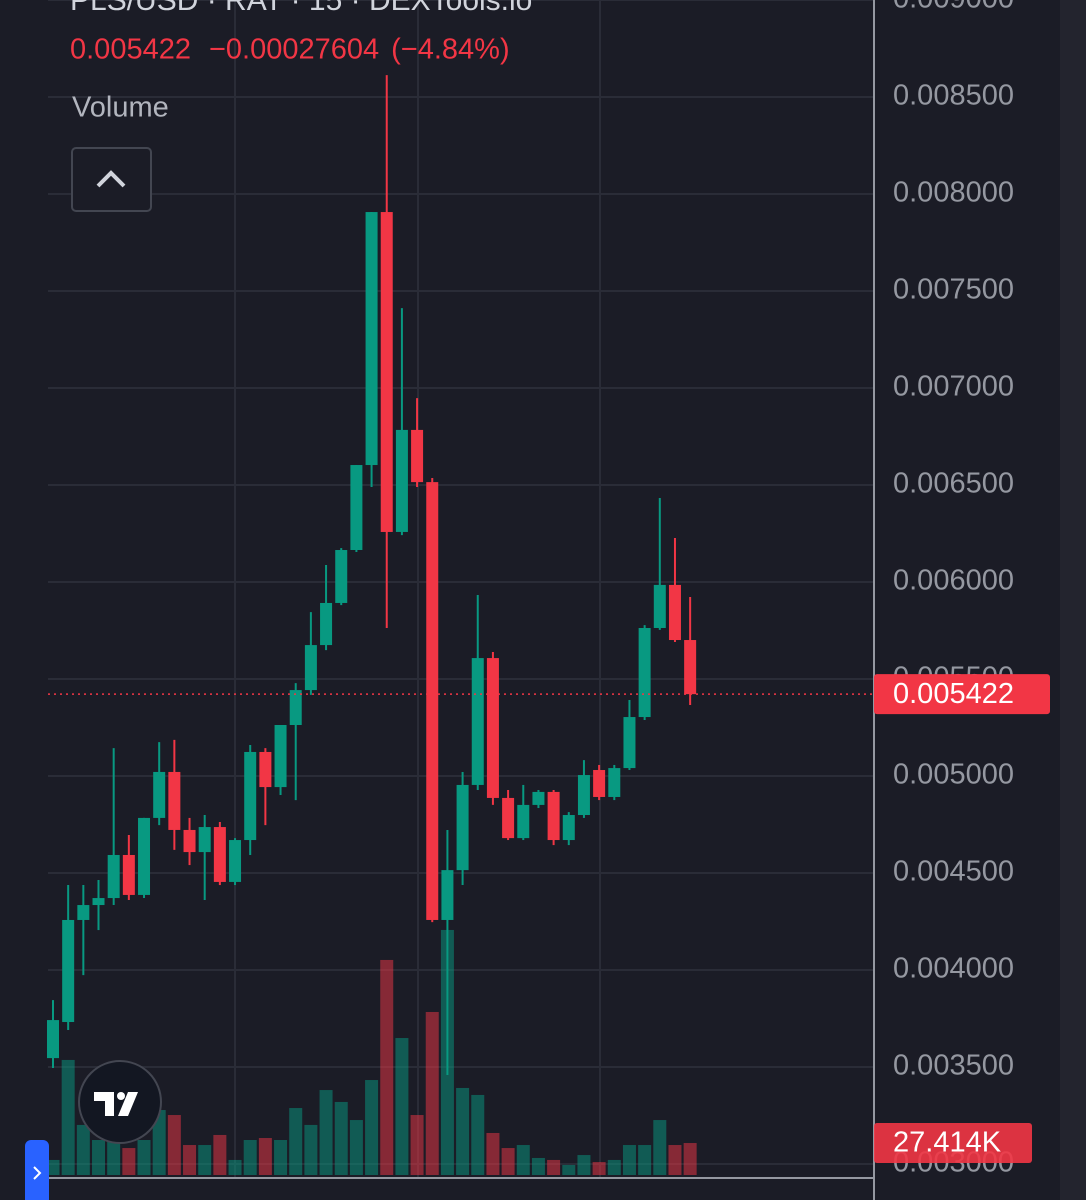 The height and width of the screenshot is (1200, 1086). What do you see at coordinates (953, 872) in the screenshot?
I see `y-tick-label: 0.004500` at bounding box center [953, 872].